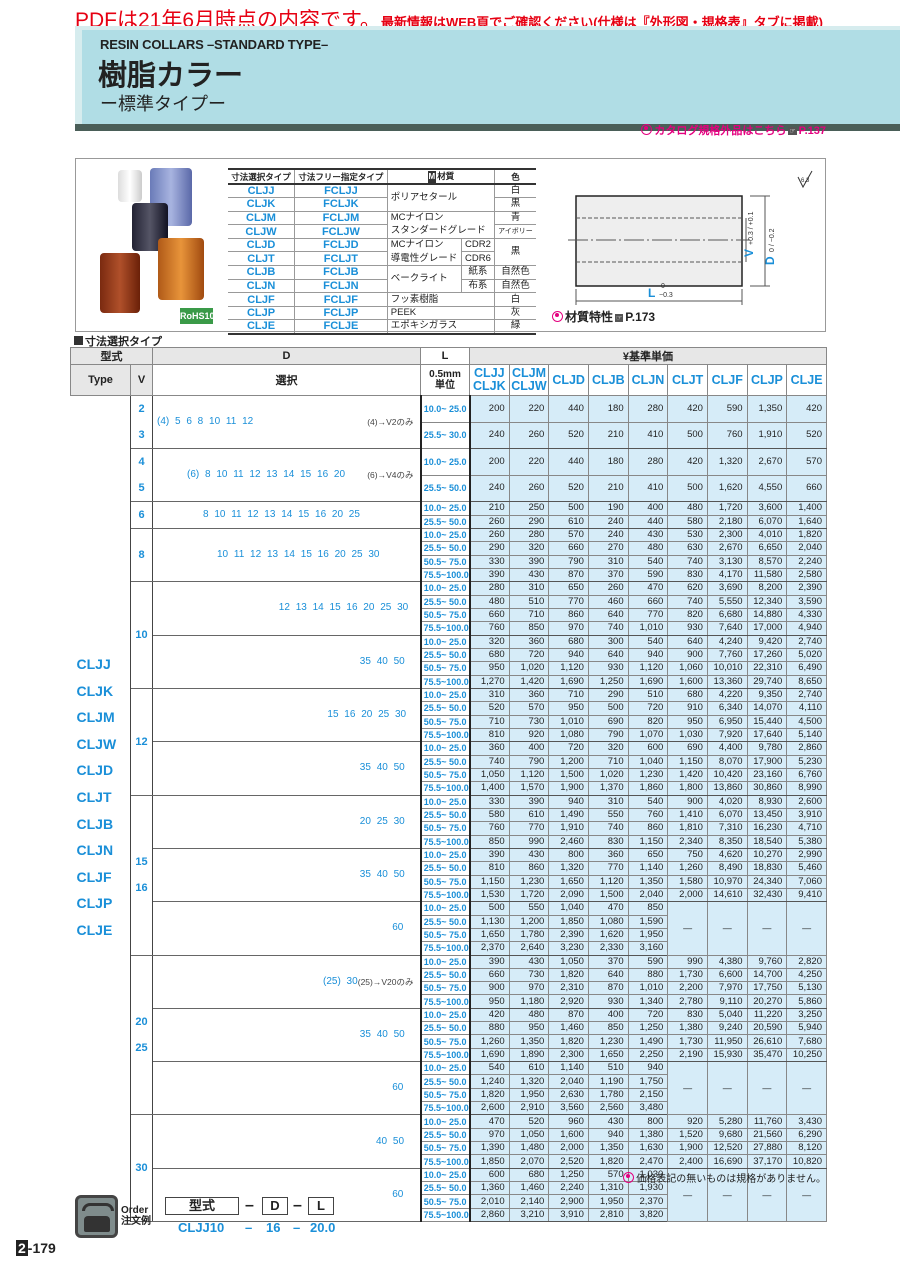 The height and width of the screenshot is (1271, 900). What do you see at coordinates (648, 575) in the screenshot?
I see `price-cell: 590` at bounding box center [648, 575].